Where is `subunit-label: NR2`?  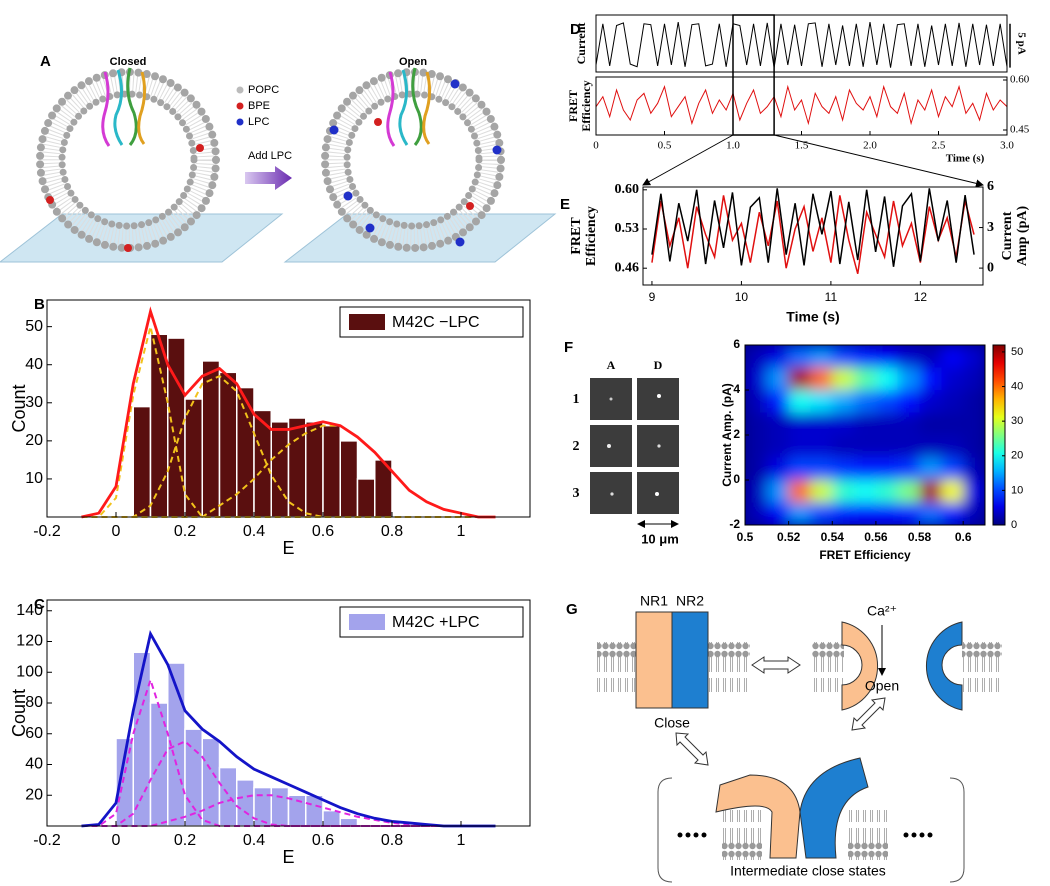 subunit-label: NR2 is located at coordinates (690, 601).